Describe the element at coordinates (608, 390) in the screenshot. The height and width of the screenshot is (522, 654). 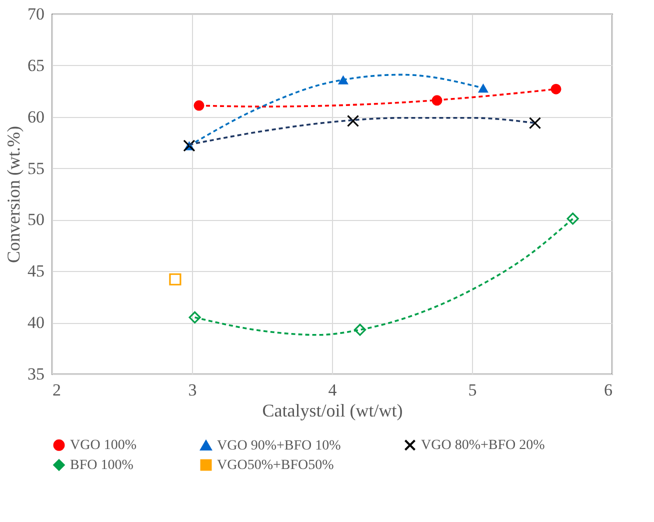
I see `x-tick-label: 6` at that location.